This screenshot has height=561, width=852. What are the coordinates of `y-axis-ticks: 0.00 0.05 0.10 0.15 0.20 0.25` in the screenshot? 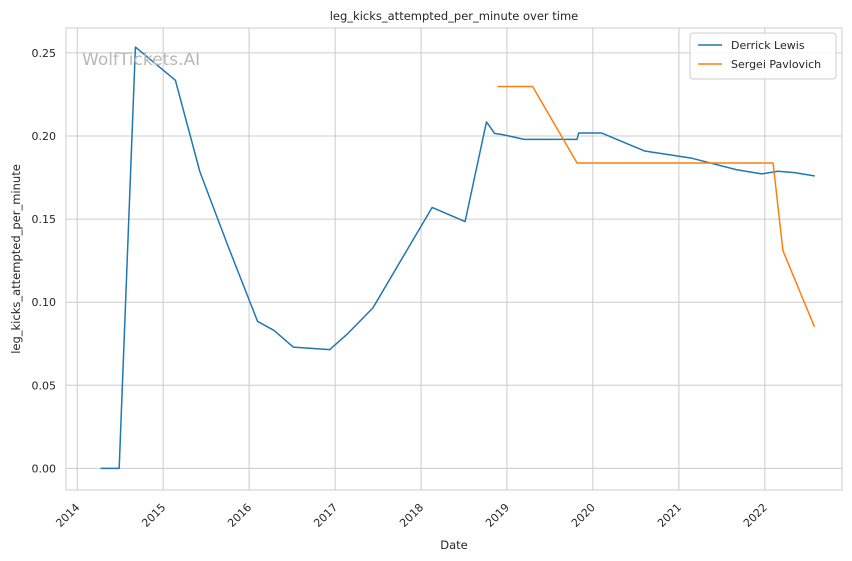 It's located at (44, 261).